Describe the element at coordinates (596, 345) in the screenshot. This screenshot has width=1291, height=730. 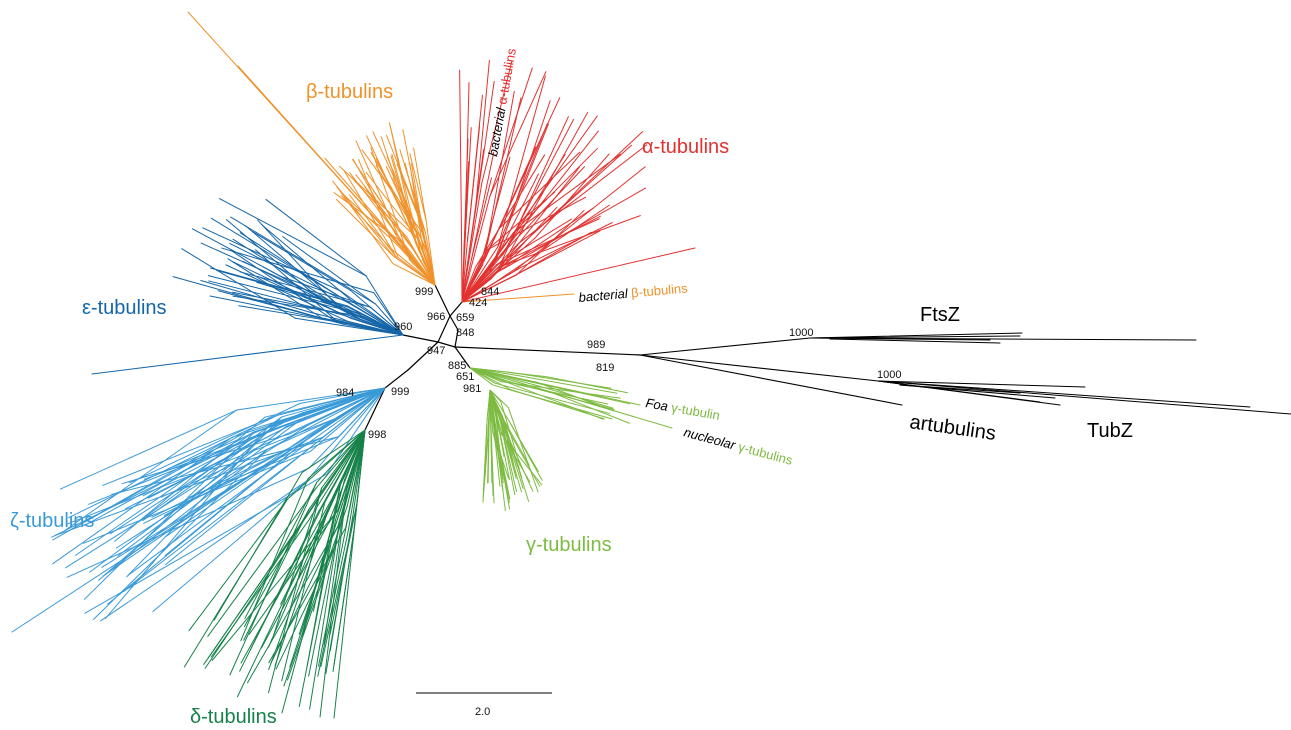
I see `bootstrap-989: 989` at that location.